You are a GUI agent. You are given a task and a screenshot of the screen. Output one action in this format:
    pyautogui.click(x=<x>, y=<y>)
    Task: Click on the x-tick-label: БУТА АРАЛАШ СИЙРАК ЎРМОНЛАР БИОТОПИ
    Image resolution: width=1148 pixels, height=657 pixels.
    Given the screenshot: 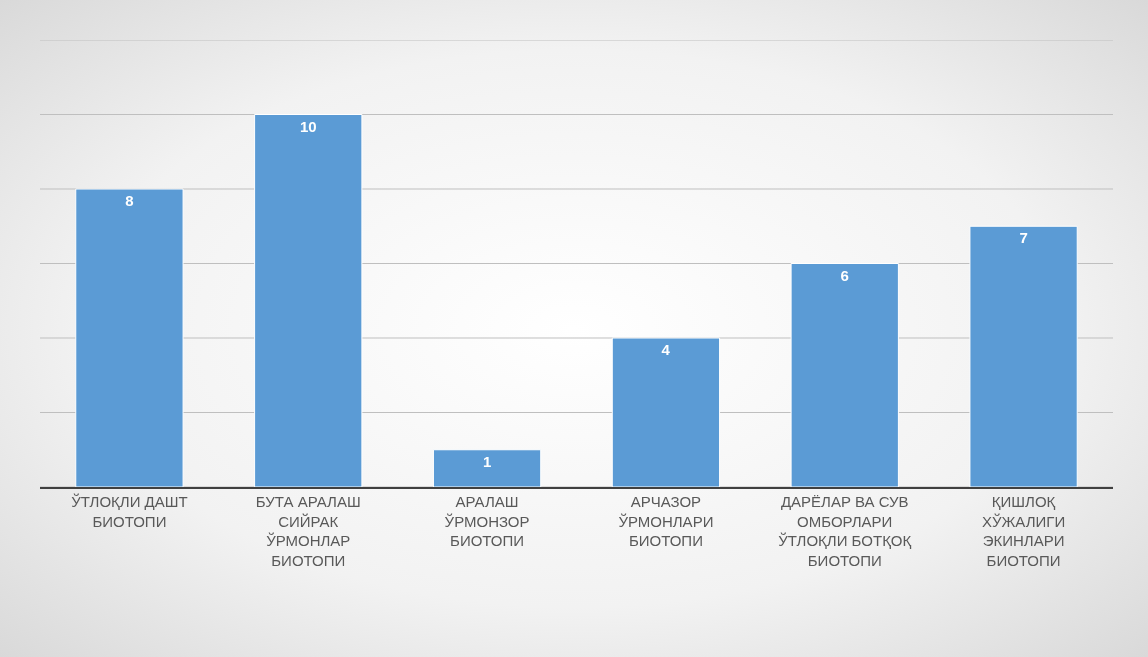 What is the action you would take?
    pyautogui.click(x=308, y=531)
    